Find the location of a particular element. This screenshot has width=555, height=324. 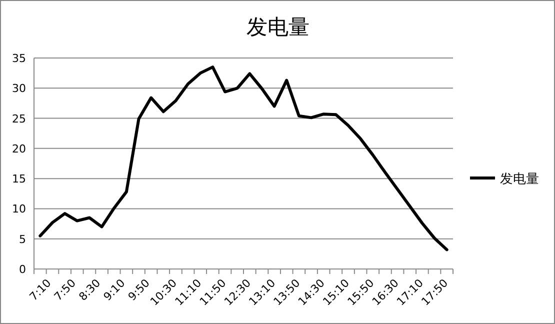

y-tick-label: 35 is located at coordinates (19, 58).